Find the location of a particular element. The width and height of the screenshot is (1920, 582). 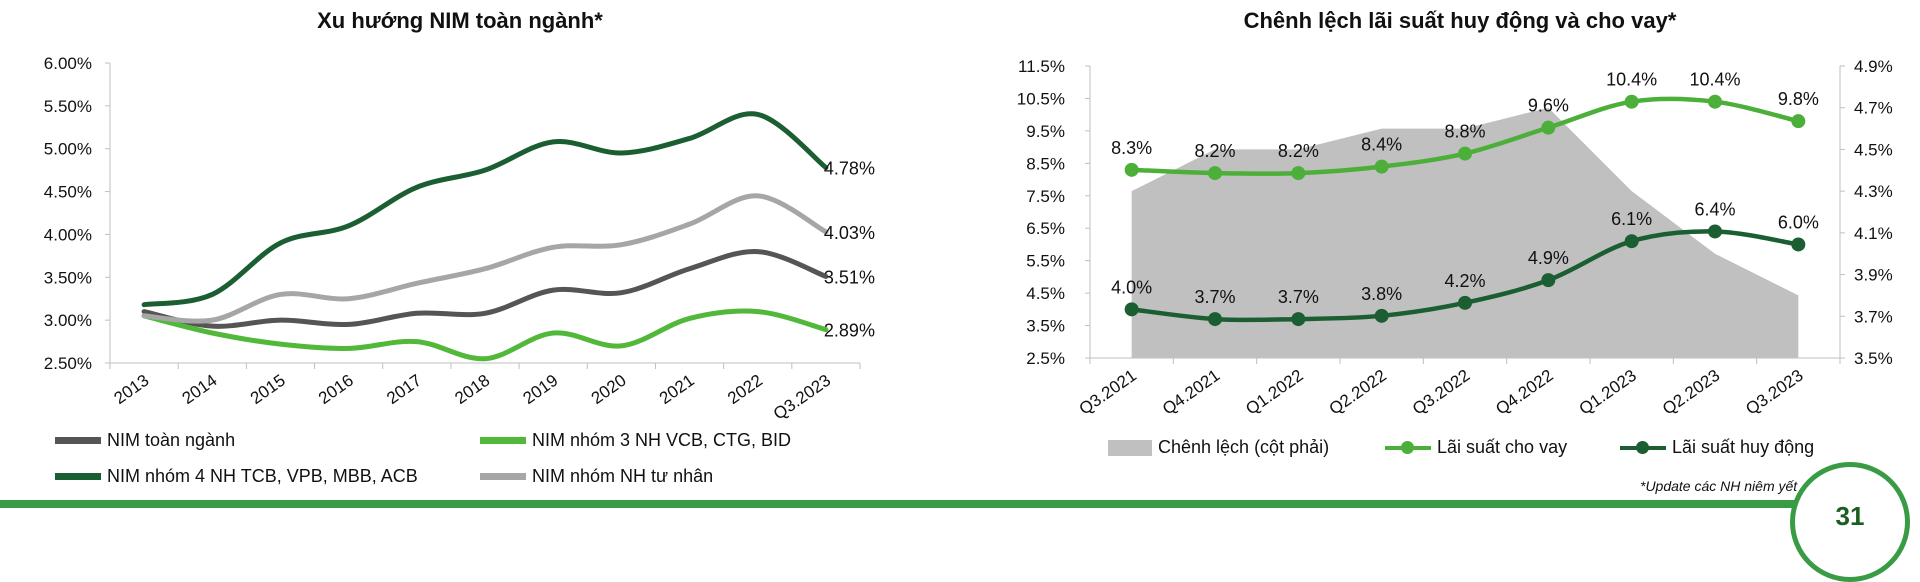

x-tick-label: Q3.2022 is located at coordinates (1441, 392).